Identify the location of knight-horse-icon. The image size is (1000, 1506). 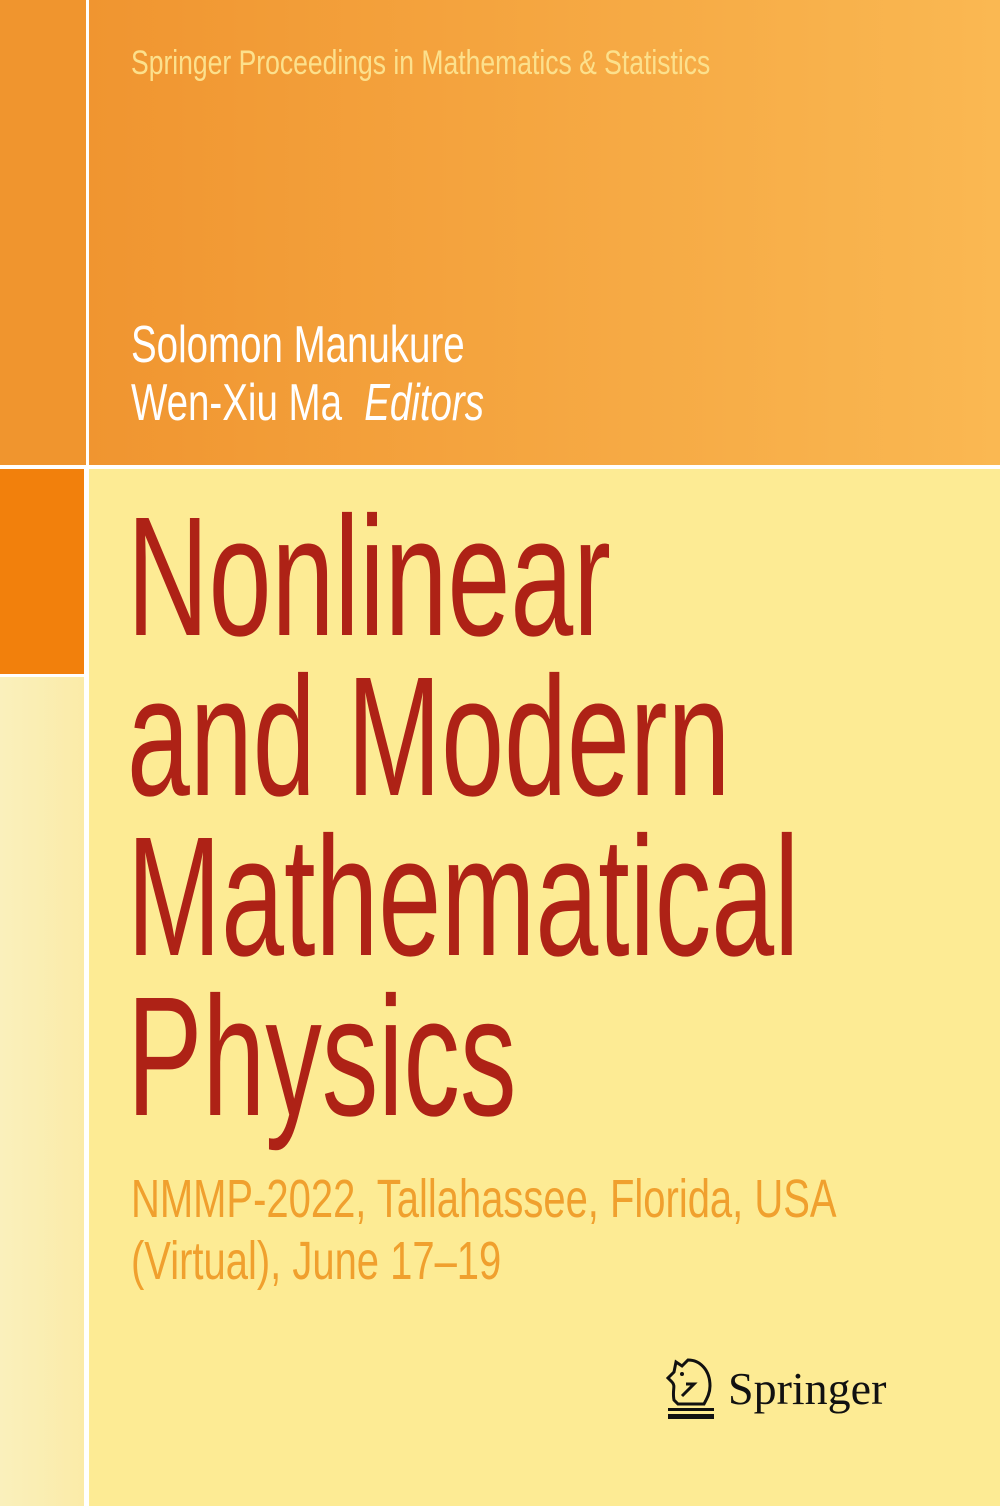
(689, 1388).